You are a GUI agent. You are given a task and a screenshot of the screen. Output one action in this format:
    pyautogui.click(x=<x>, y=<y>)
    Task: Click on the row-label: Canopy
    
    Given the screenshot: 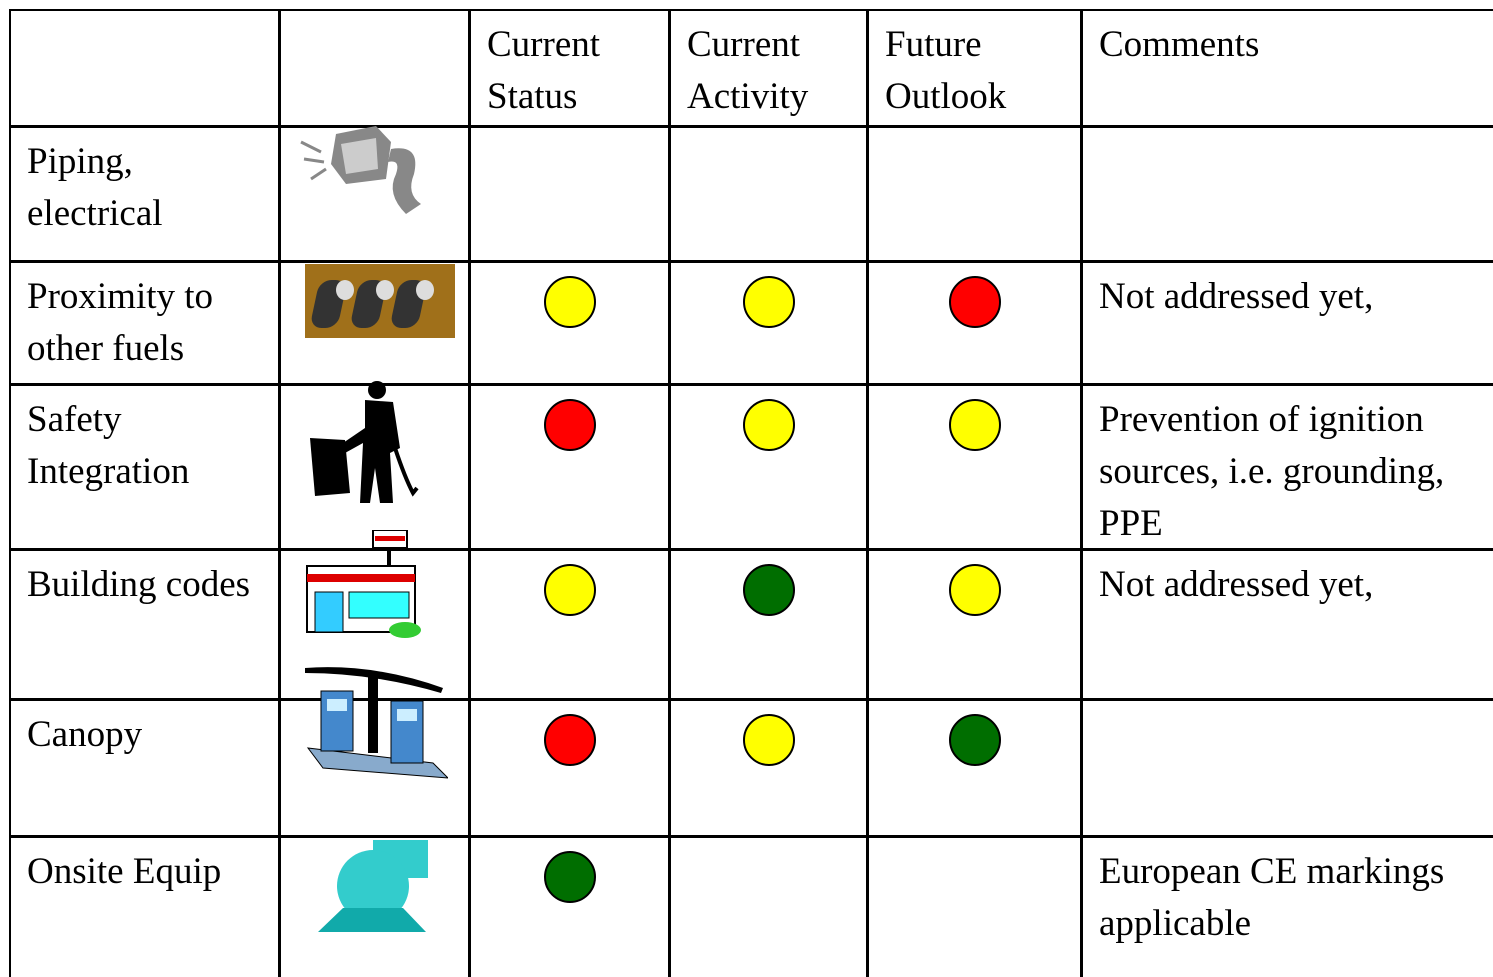 What is the action you would take?
    pyautogui.click(x=144, y=768)
    